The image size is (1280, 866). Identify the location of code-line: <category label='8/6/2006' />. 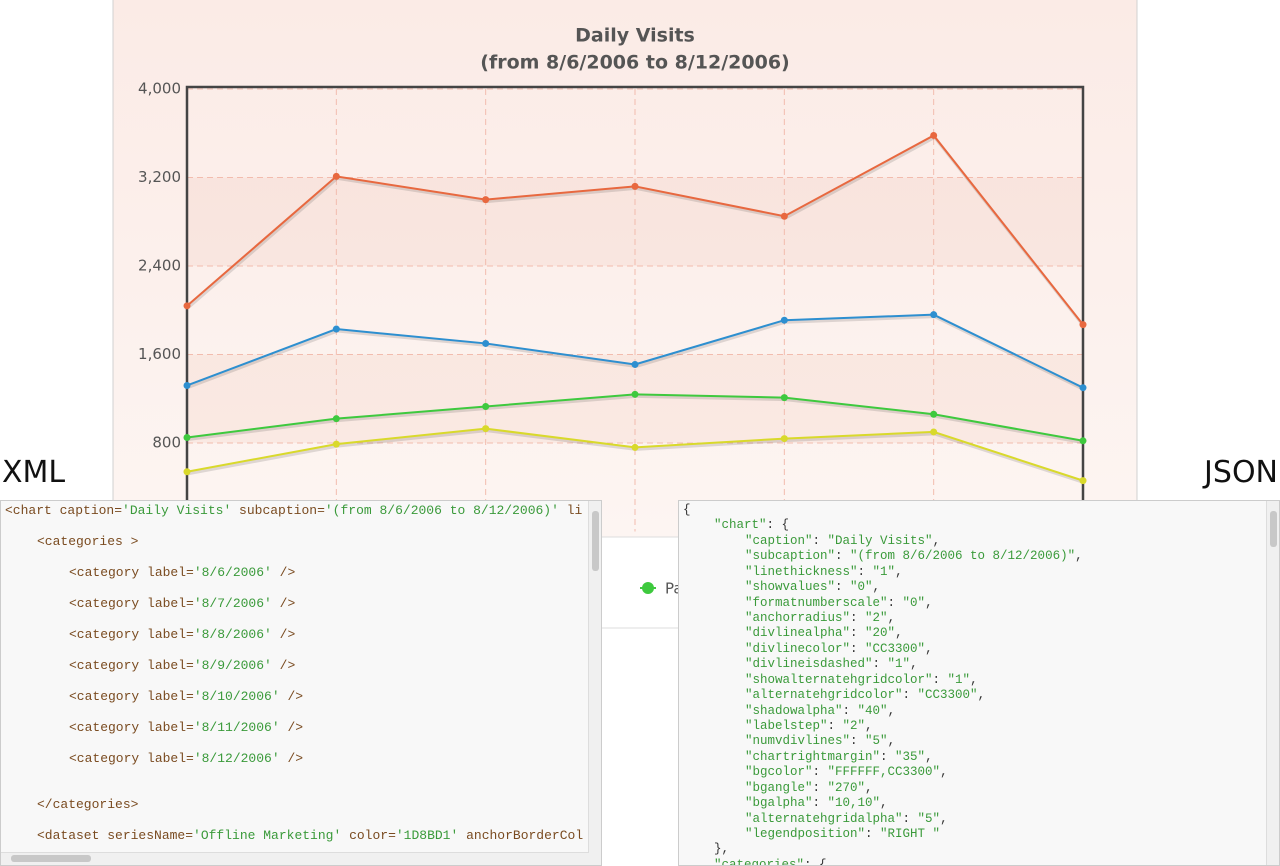
(182, 572).